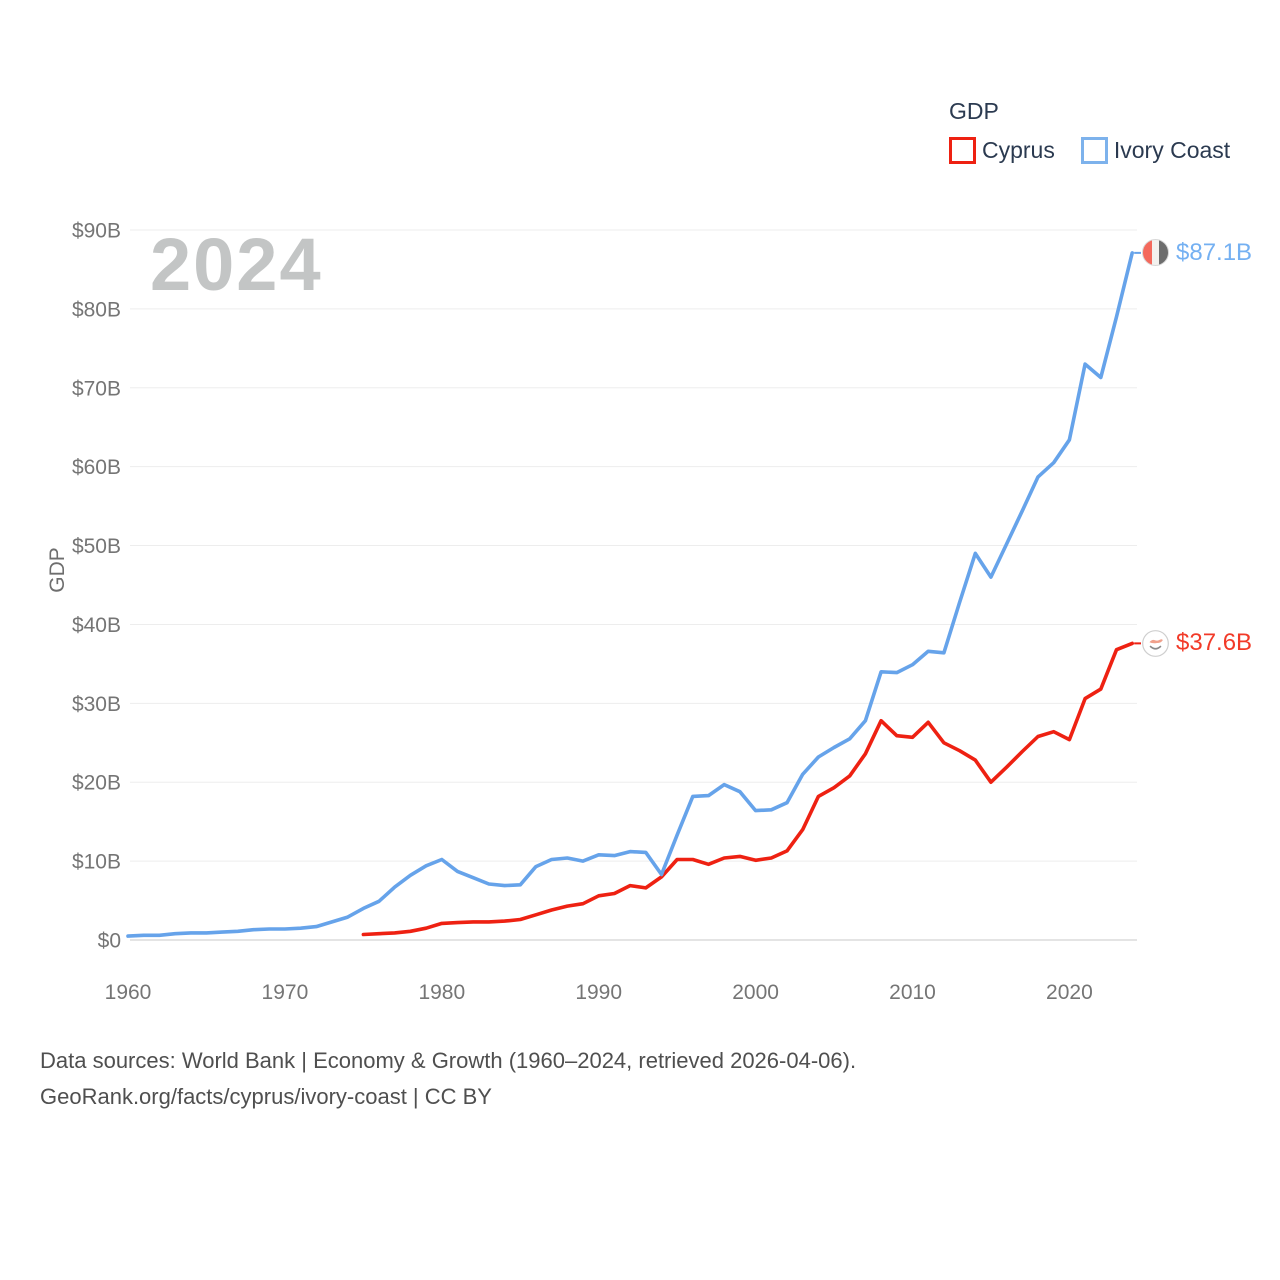  I want to click on x-tick-label: 1990, so click(598, 992).